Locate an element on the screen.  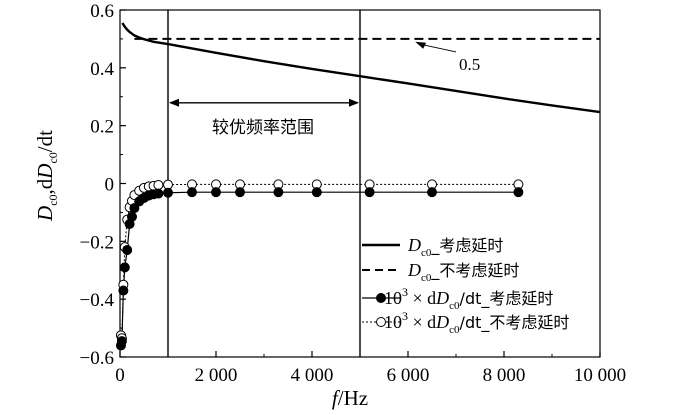
legend-suffix: /dt_考虑延时 is located at coordinates (507, 299).